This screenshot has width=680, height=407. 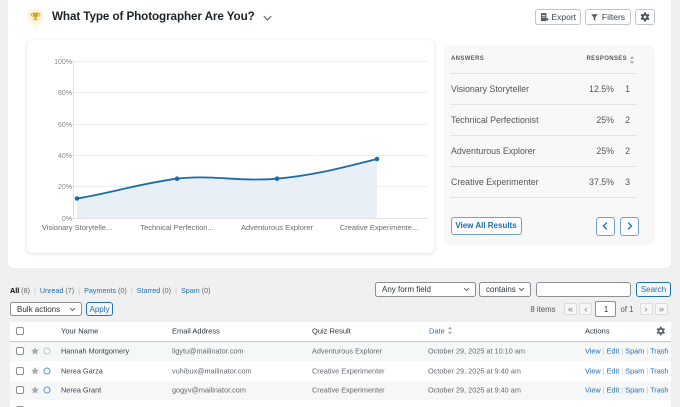 I want to click on svg-text: 80%, so click(x=65, y=93).